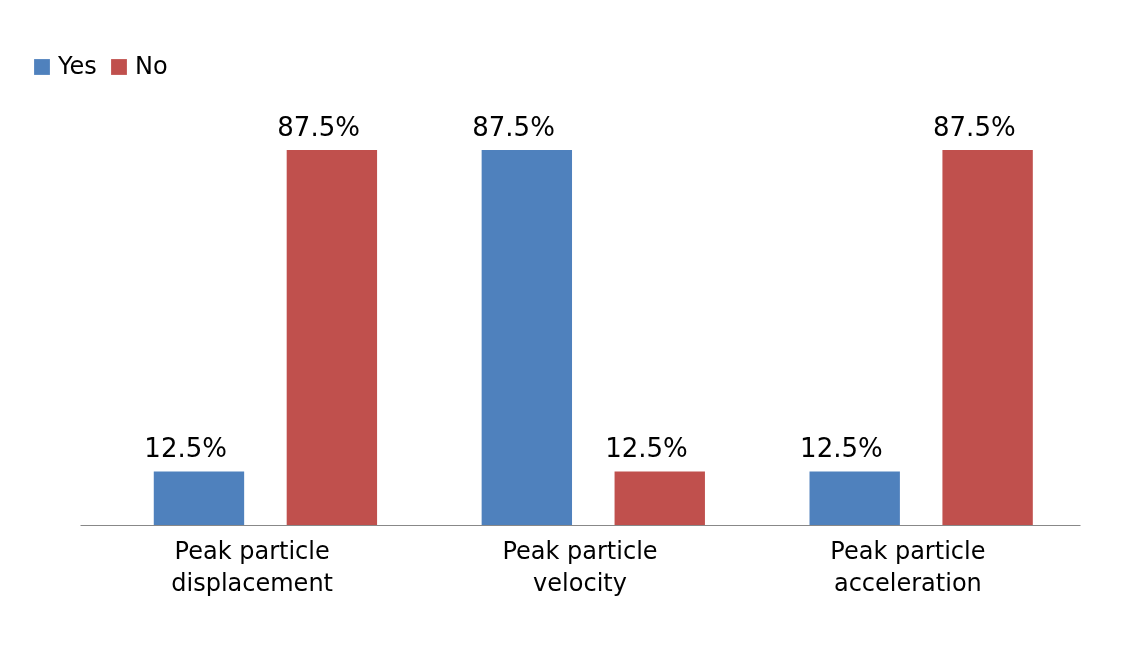 The height and width of the screenshot is (671, 1135). Describe the element at coordinates (151, 66) in the screenshot. I see `legend-label: No` at that location.